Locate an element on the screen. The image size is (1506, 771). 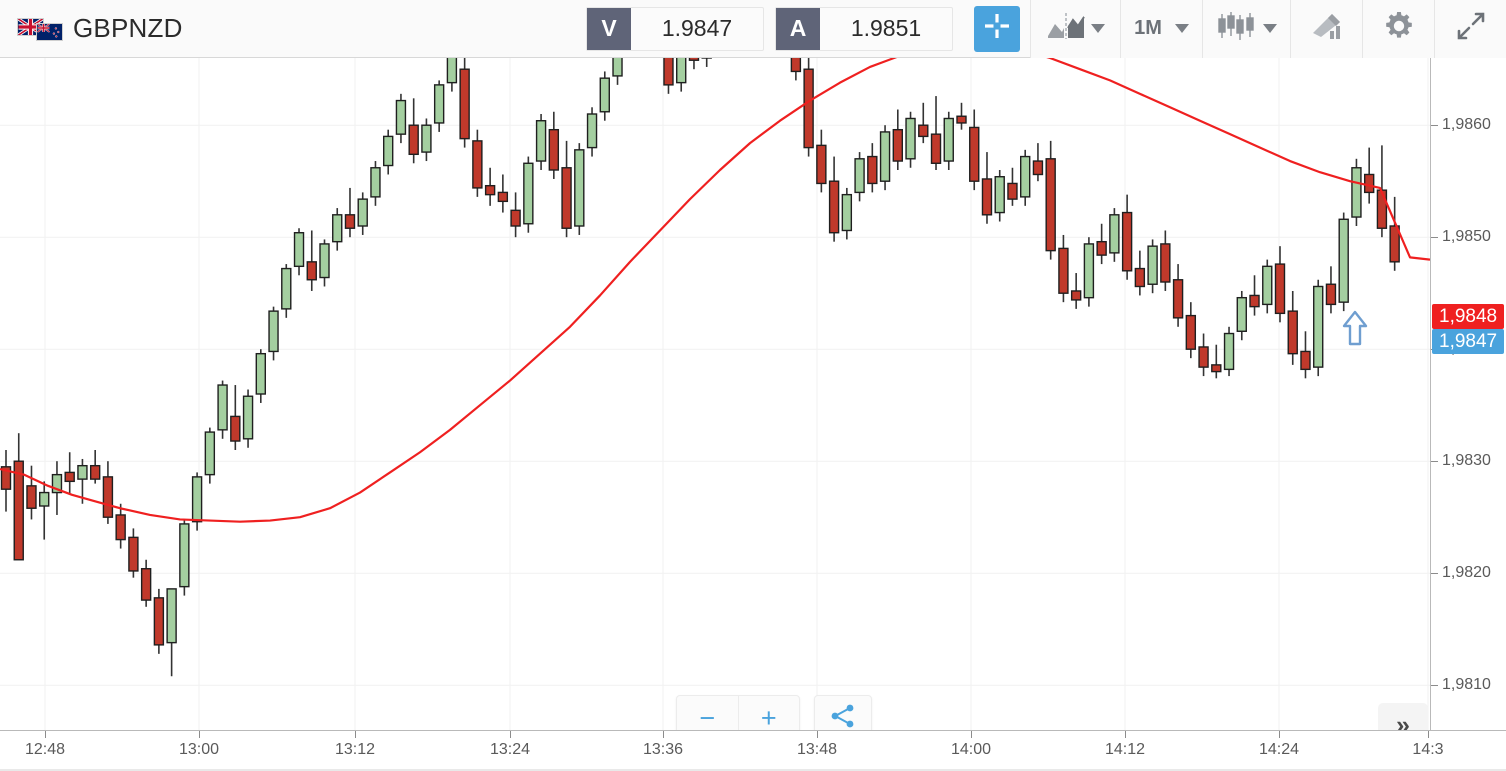
zoom-in-button: + is located at coordinates (768, 717).